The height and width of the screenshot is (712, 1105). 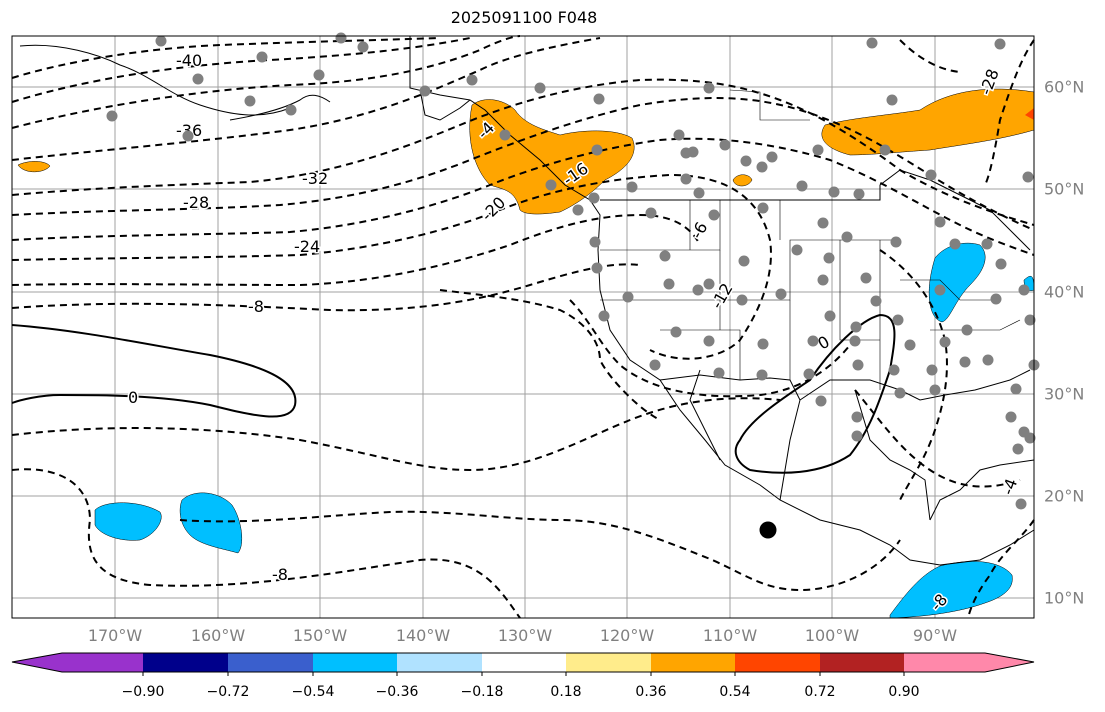 I want to click on zero-contour-pacific, so click(x=154, y=371).